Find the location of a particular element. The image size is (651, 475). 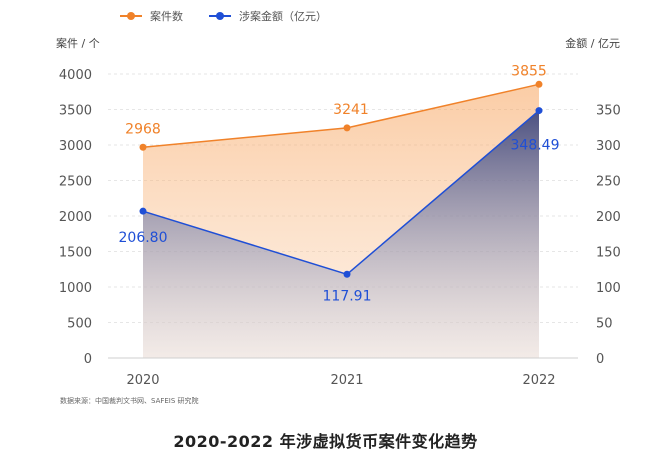

legend-label-cases: 案件数 is located at coordinates (166, 16).